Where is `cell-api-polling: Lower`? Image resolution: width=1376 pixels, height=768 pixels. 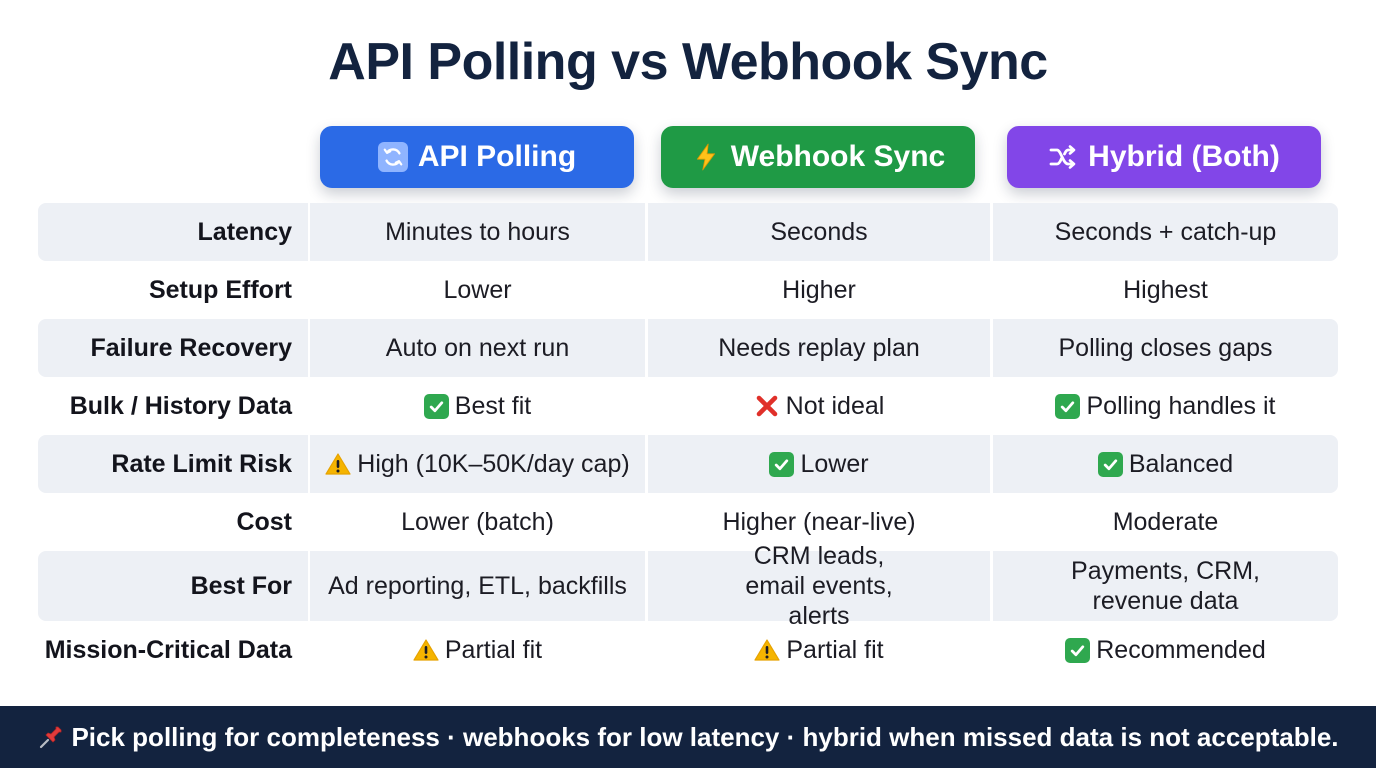
cell-api-polling: Lower is located at coordinates (477, 290).